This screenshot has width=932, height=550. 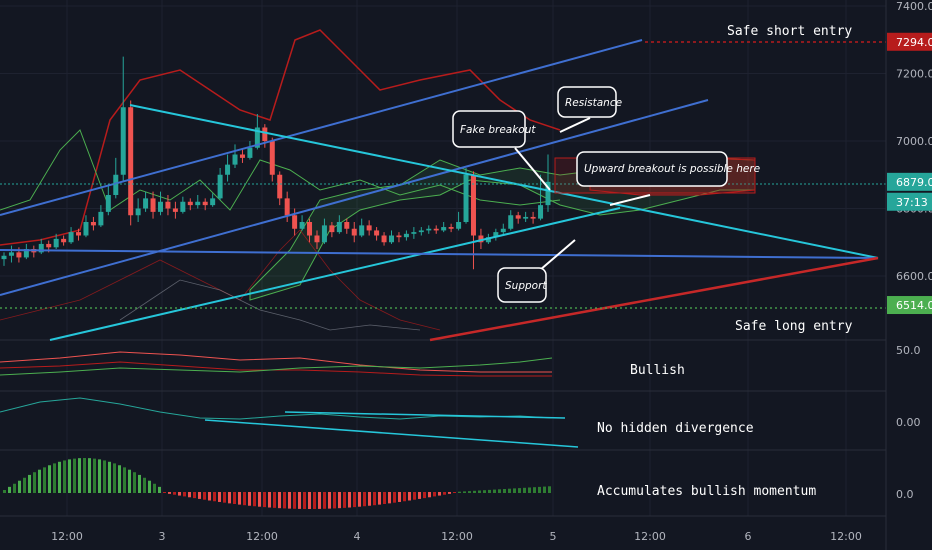 What do you see at coordinates (914, 141) in the screenshot?
I see `price-tick: 7000.0` at bounding box center [914, 141].